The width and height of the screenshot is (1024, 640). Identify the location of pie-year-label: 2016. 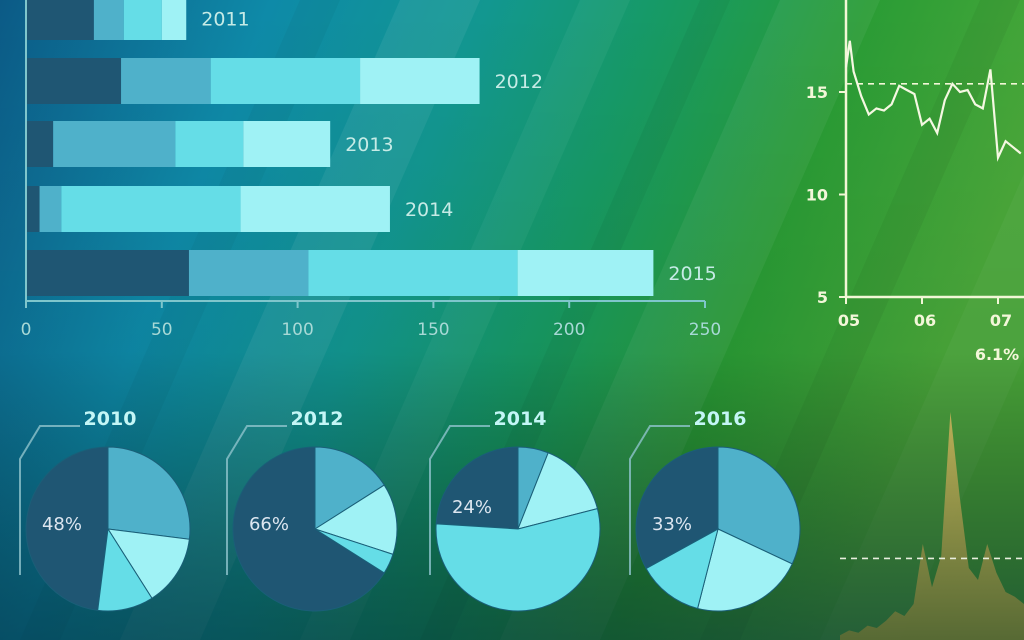
(720, 419).